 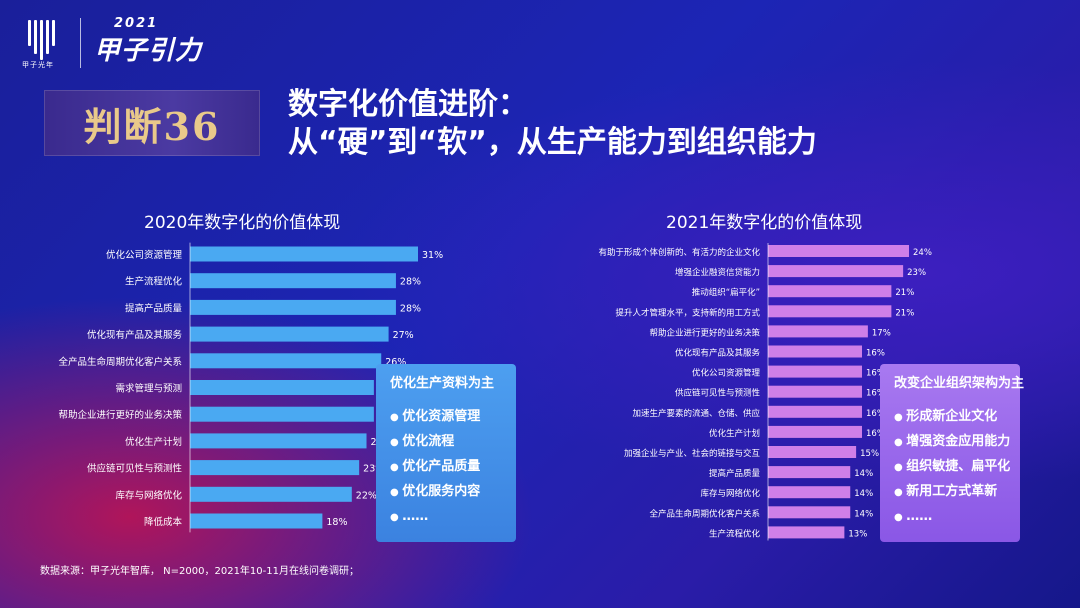 What do you see at coordinates (144, 255) in the screenshot?
I see `chart-2020-category-label: 优化公司资源管理` at bounding box center [144, 255].